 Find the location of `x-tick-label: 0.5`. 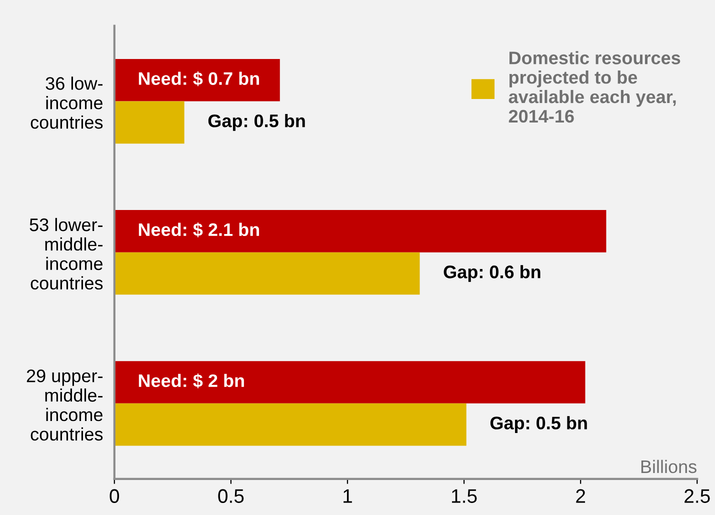

x-tick-label: 0.5 is located at coordinates (231, 496).